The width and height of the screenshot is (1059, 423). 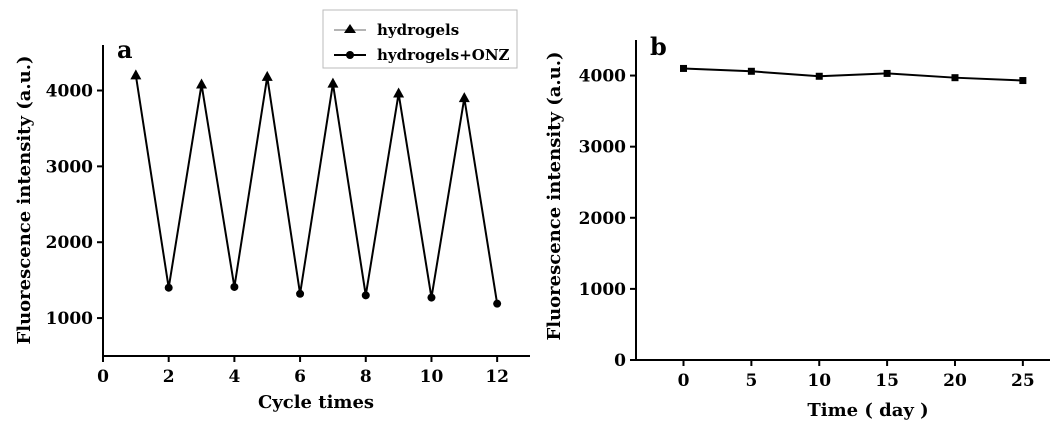 What do you see at coordinates (658, 46) in the screenshot?
I see `panel-b-letter: b` at bounding box center [658, 46].